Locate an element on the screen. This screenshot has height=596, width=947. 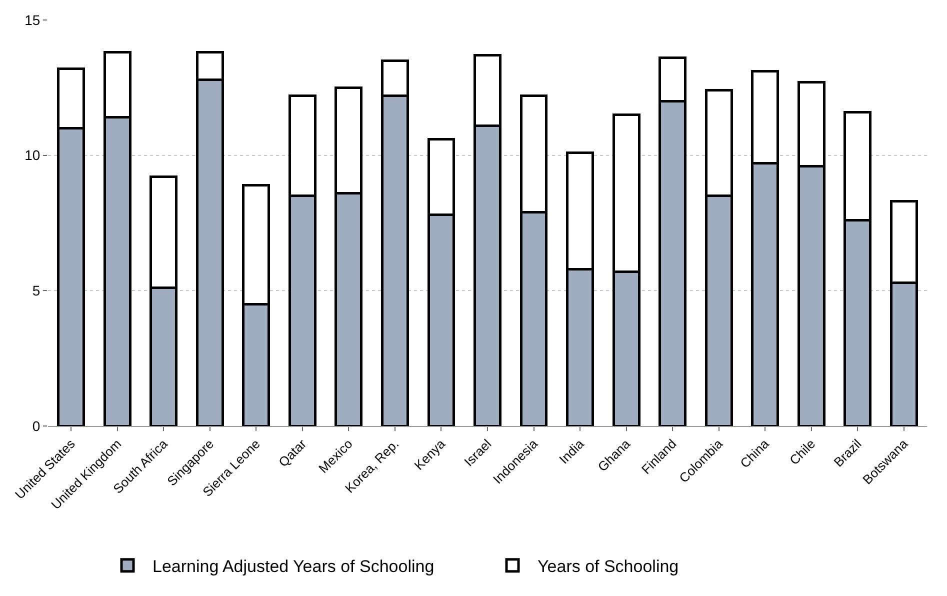
y-tick-label: 15 is located at coordinates (32, 20).